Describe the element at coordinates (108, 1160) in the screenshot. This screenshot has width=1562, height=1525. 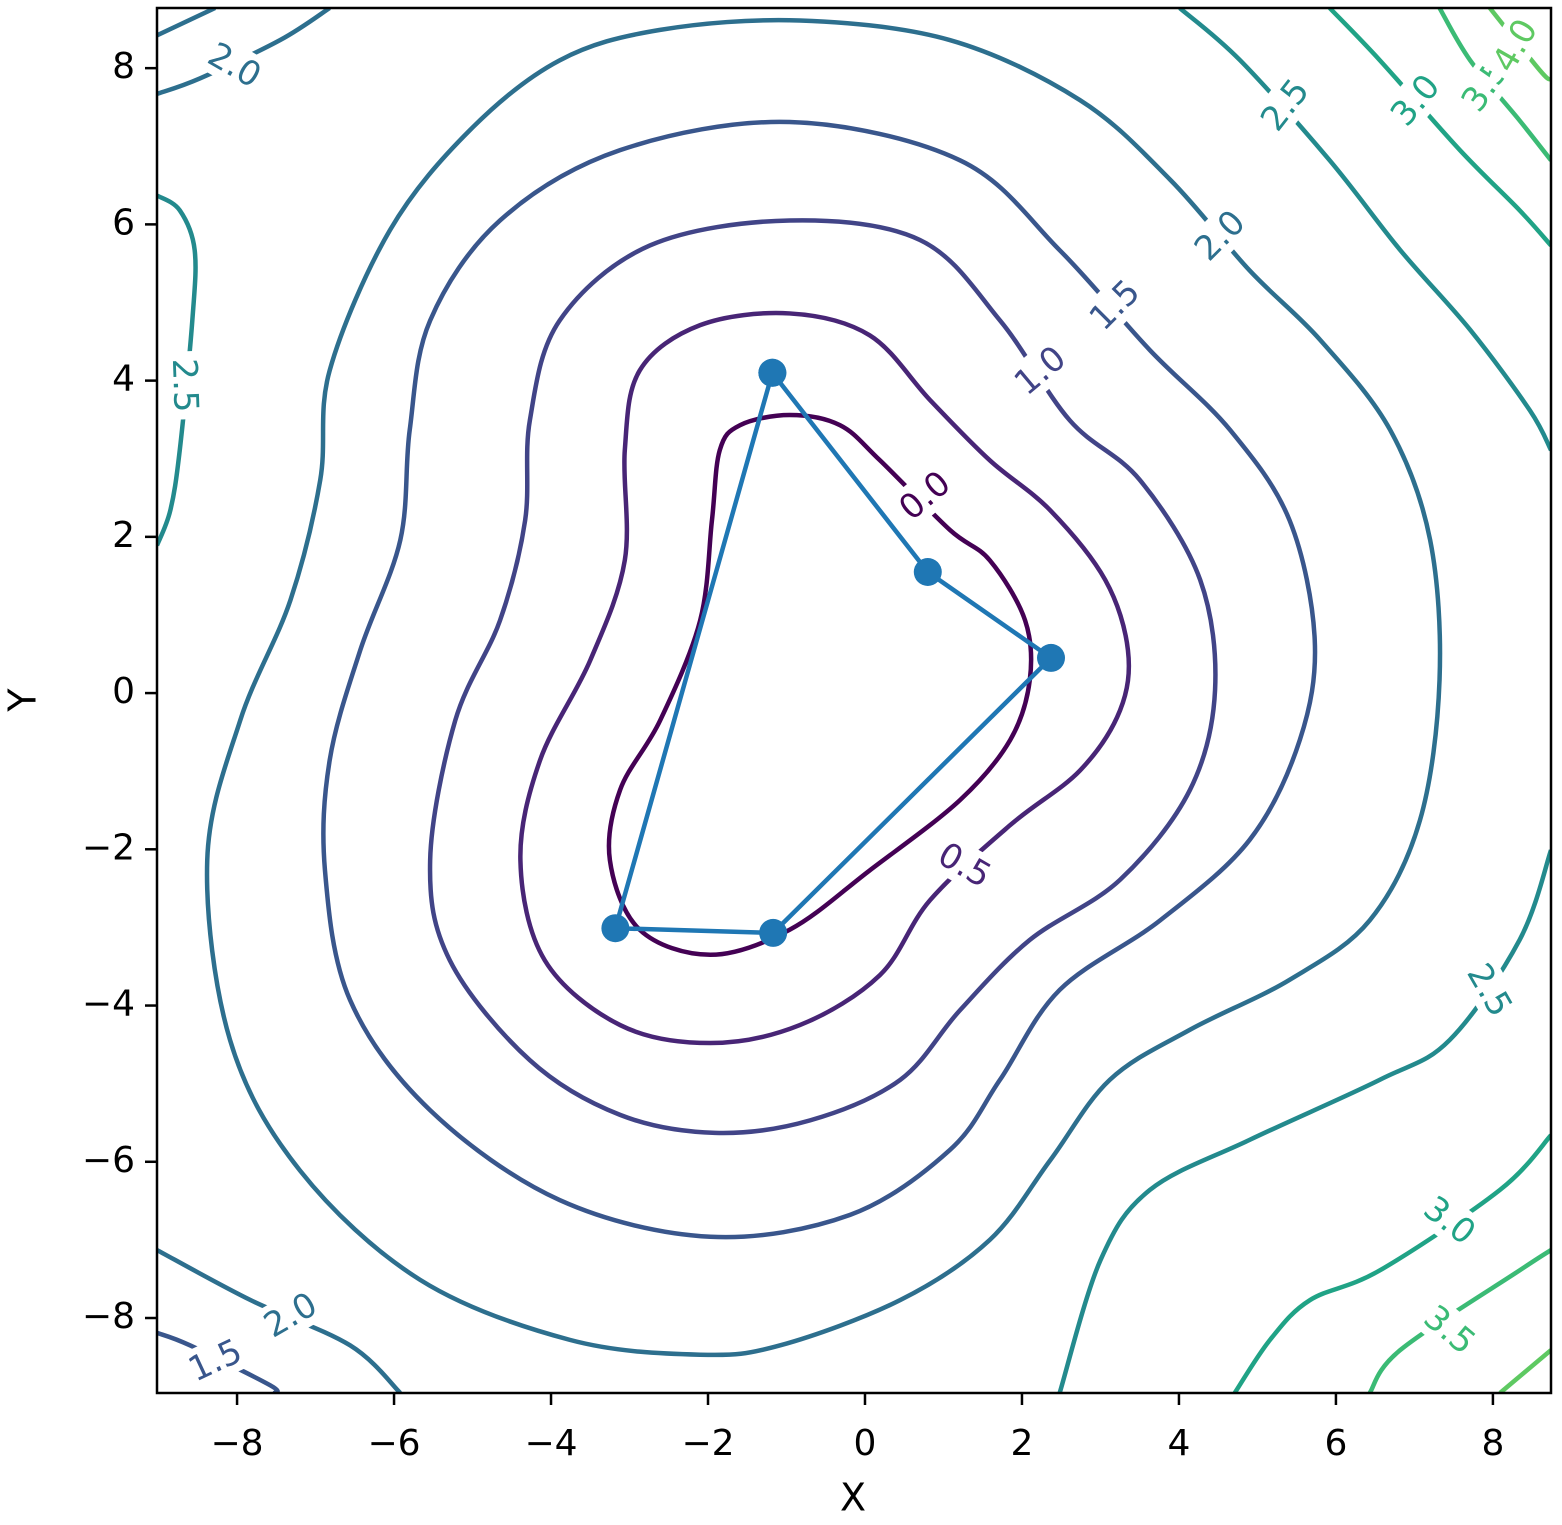
I see `y-tick-label: −6` at that location.